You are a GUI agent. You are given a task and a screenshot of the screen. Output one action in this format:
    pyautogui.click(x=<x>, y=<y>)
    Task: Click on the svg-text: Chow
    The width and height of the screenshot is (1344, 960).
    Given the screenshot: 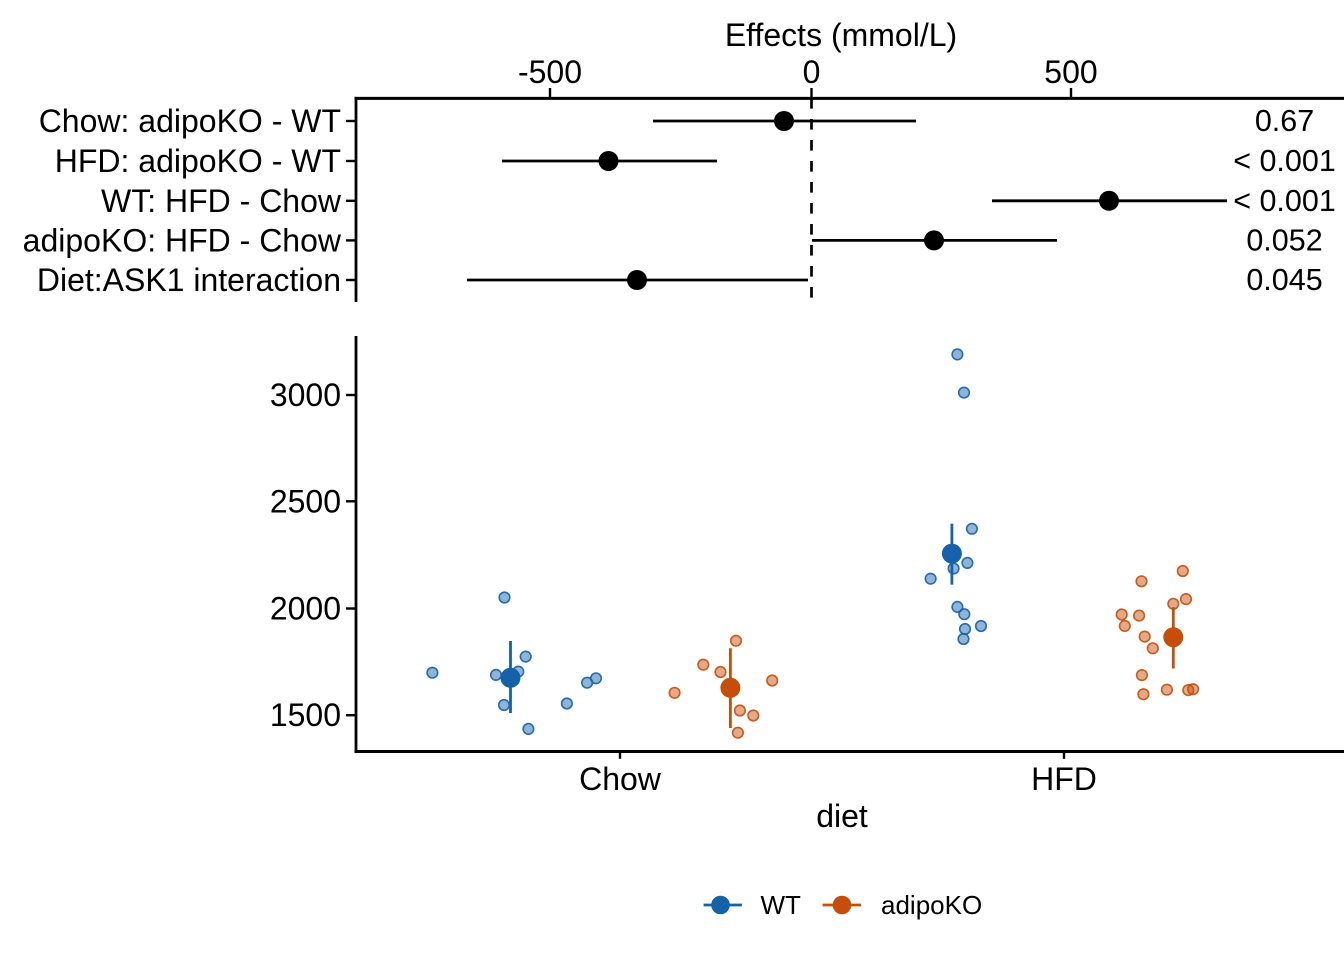 What is the action you would take?
    pyautogui.click(x=620, y=779)
    